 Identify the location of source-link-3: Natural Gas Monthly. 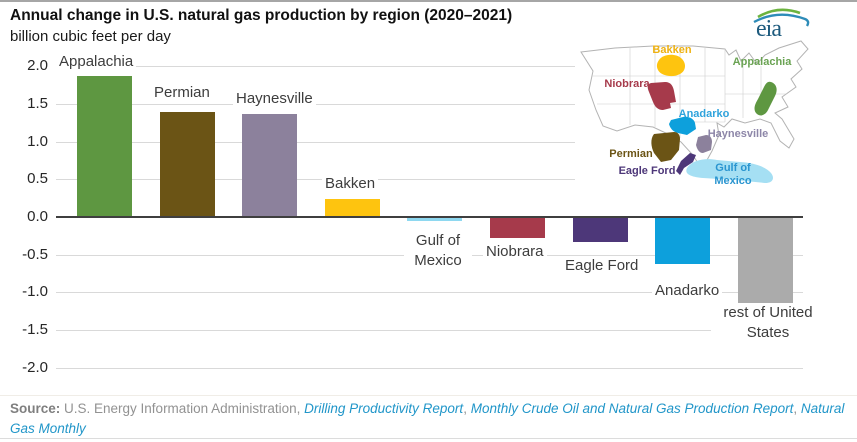
(427, 418).